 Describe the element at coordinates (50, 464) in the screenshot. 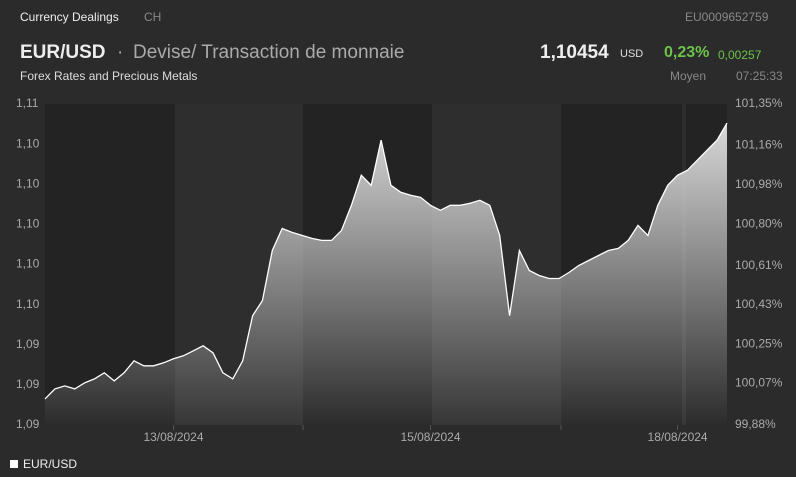

I see `legend-label: EUR/USD` at that location.